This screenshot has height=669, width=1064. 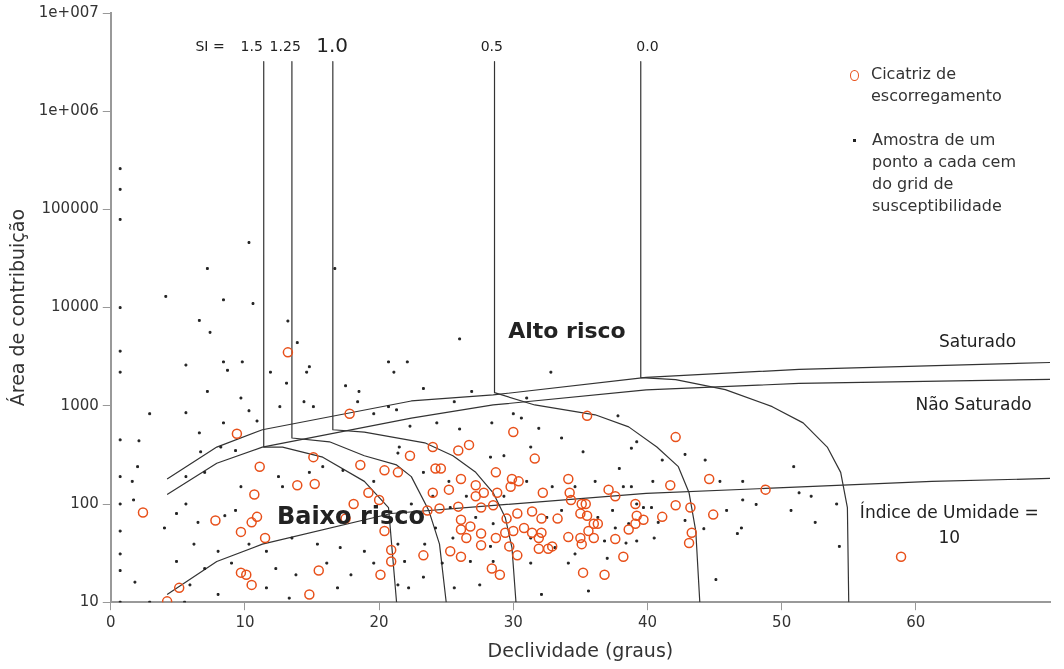 I want to click on y-tick-label: 10, so click(x=89, y=601).